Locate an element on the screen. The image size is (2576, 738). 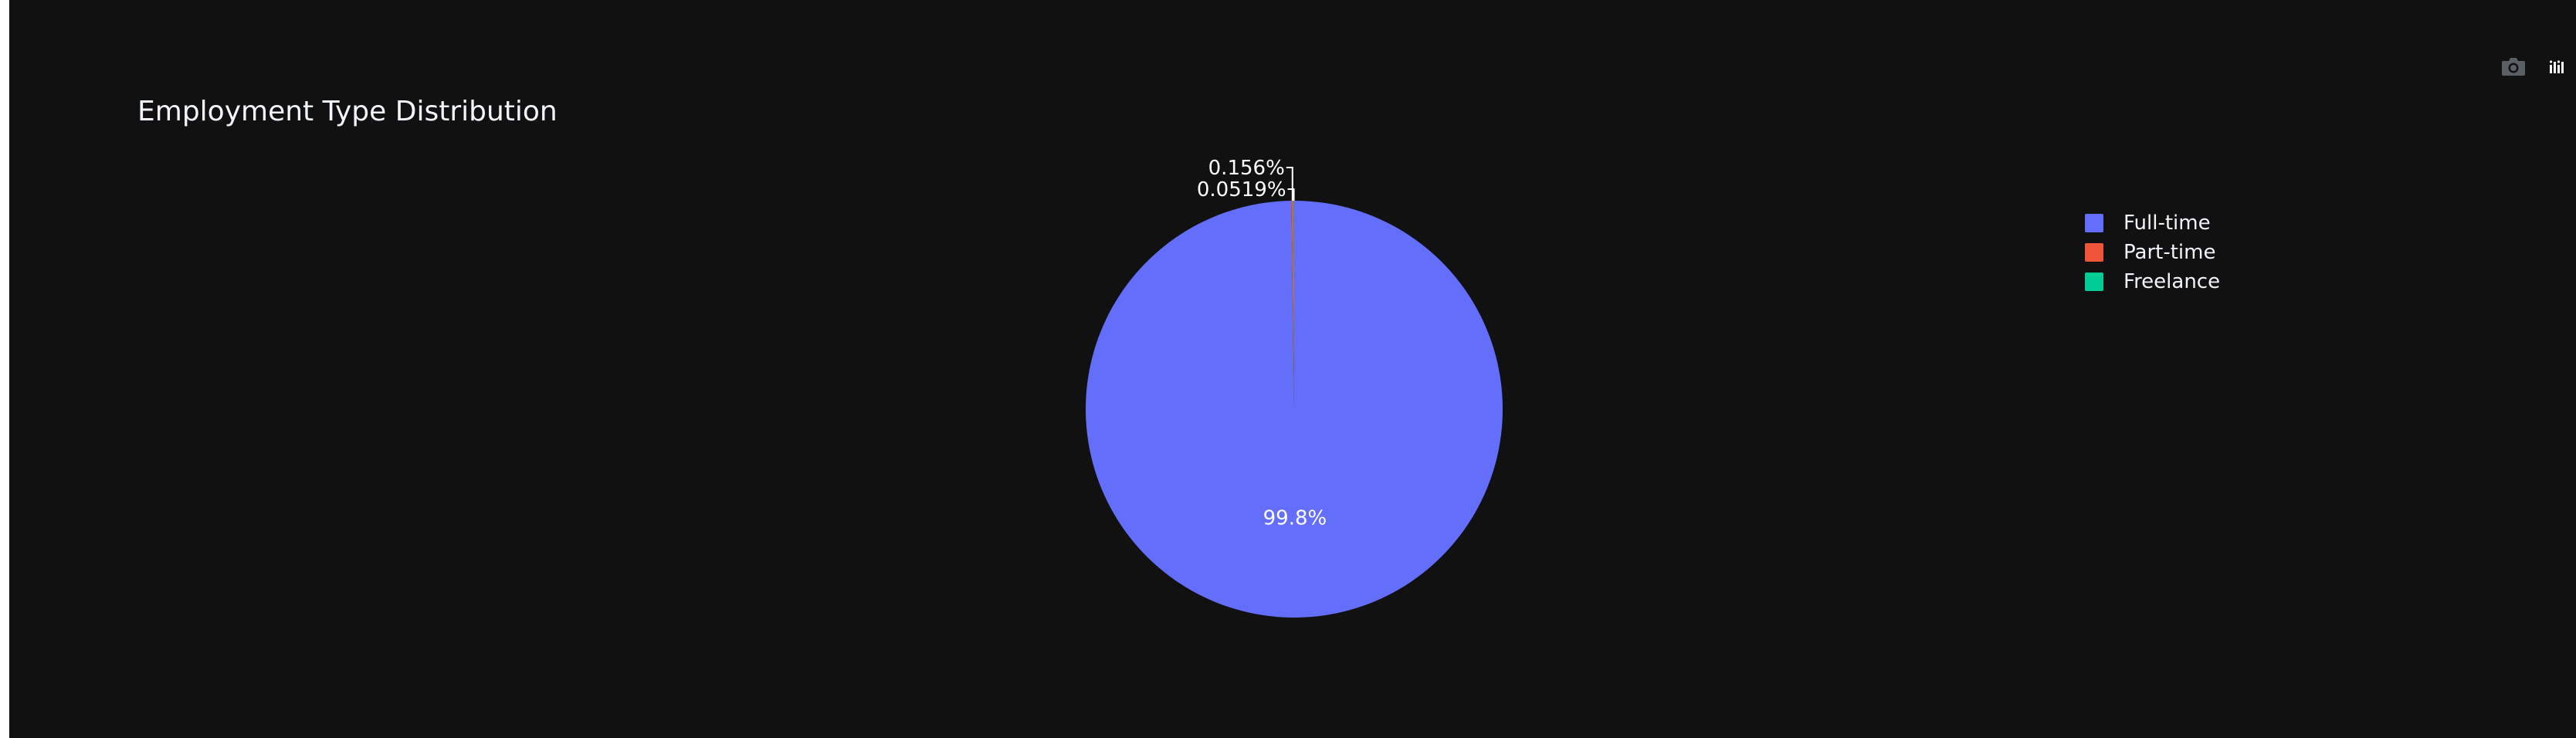
legend-item-freelance: Freelance is located at coordinates (2152, 281).